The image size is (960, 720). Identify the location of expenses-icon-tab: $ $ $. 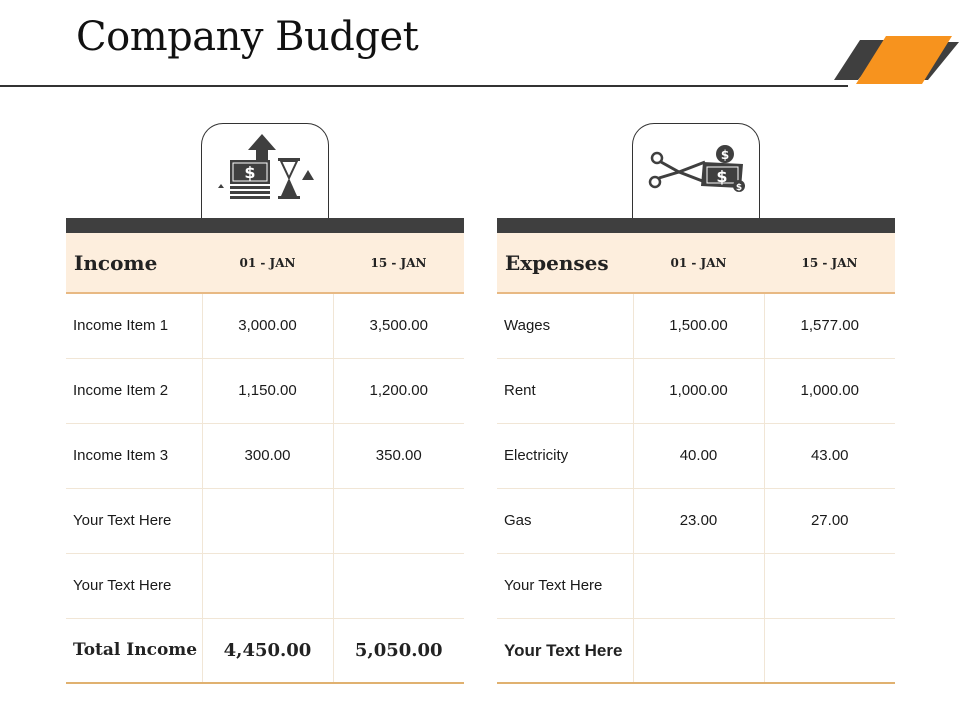
(696, 171).